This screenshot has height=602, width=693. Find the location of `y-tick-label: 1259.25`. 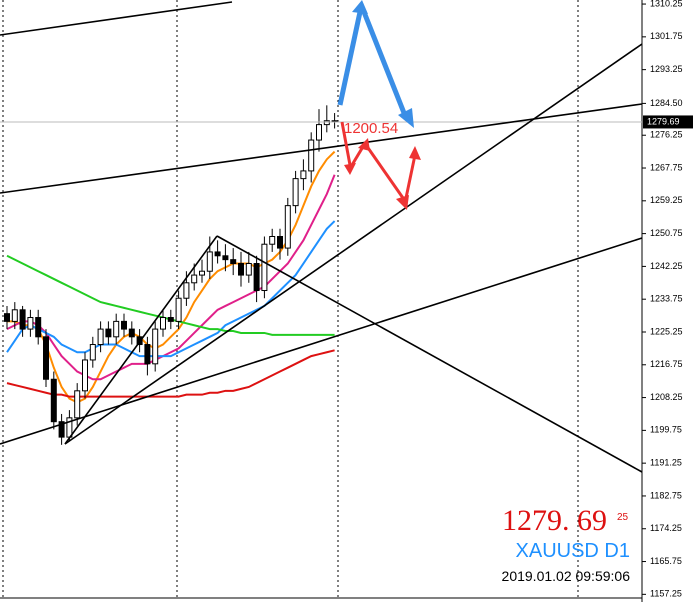

y-tick-label: 1259.25 is located at coordinates (666, 200).